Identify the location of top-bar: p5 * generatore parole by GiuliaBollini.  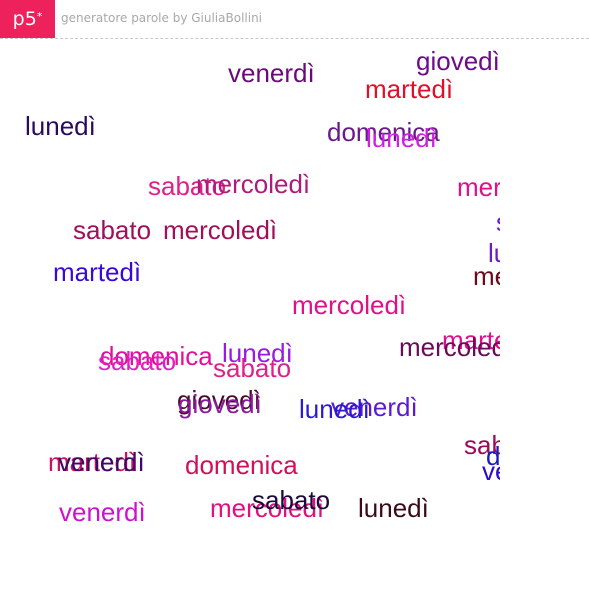
(294, 19).